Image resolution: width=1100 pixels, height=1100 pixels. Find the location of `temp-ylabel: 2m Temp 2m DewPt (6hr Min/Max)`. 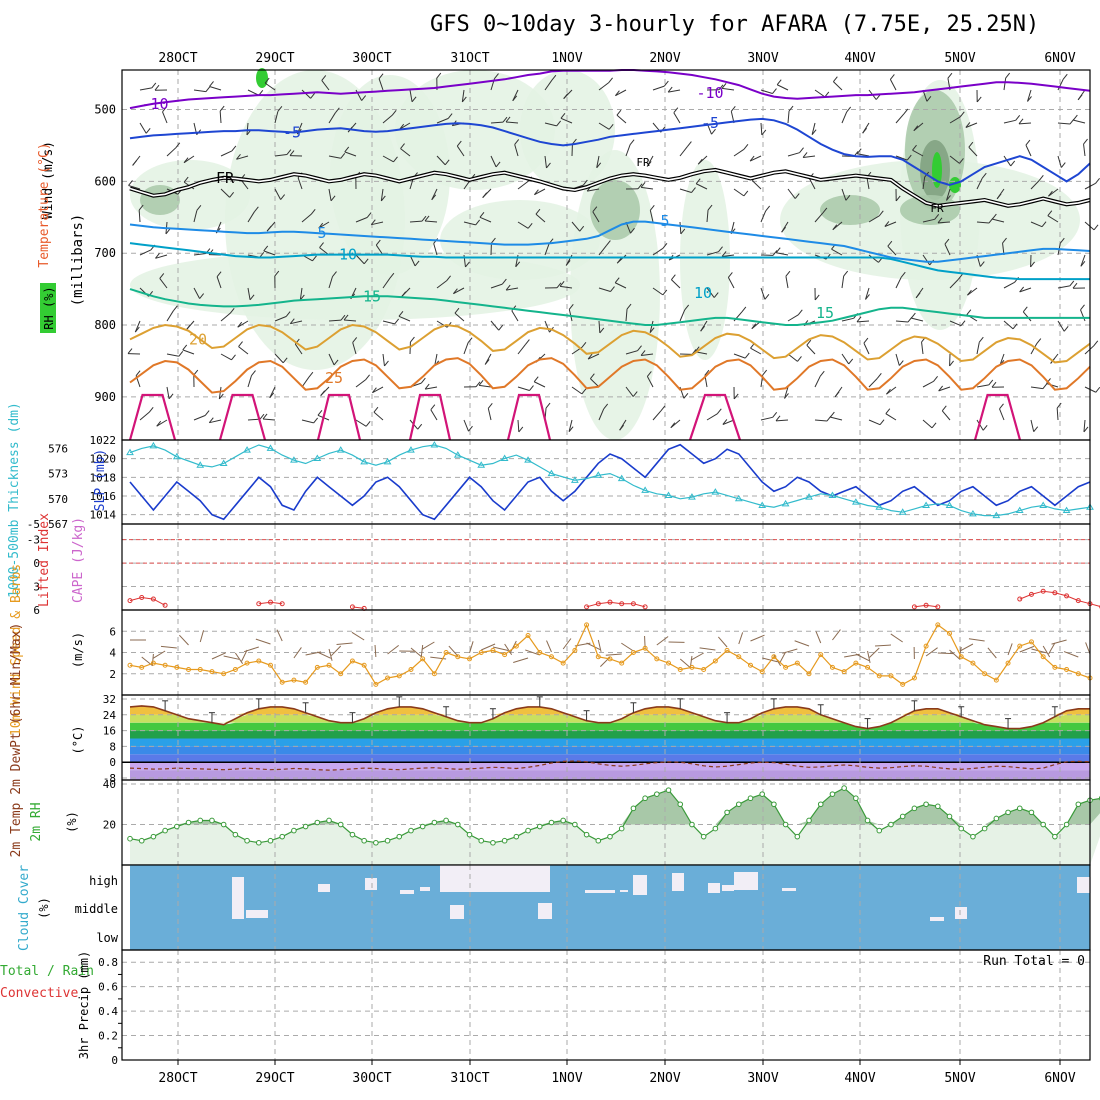

temp-ylabel: 2m Temp 2m DewPt (6hr Min/Max) is located at coordinates (16, 740).